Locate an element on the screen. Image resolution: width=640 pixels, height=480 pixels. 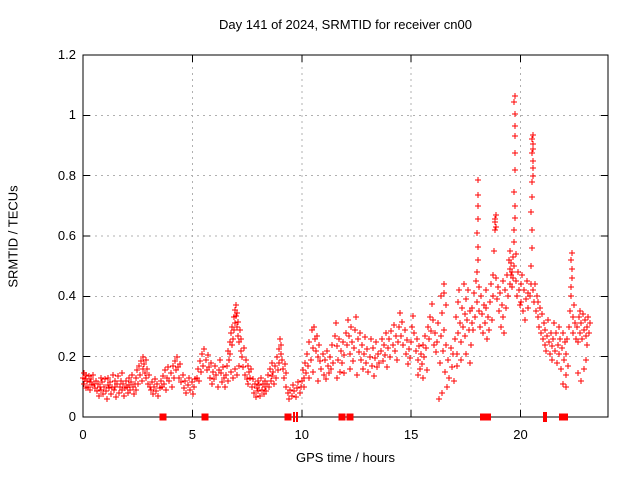
y-tick-label: 0.2 is located at coordinates (66, 356).